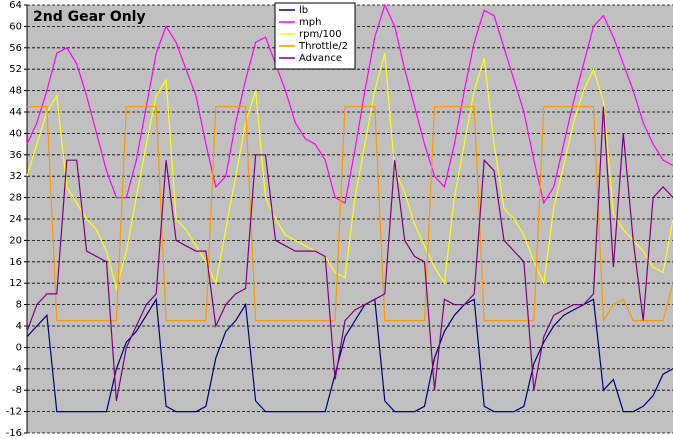  What do you see at coordinates (15, 26) in the screenshot?
I see `y-tick-label: 60` at bounding box center [15, 26].